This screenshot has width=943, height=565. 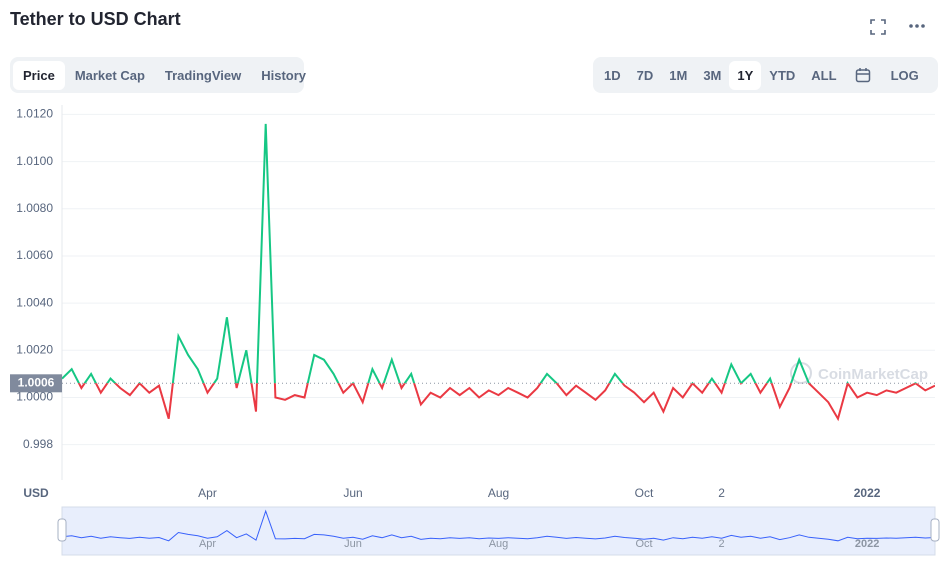 I want to click on tab: TradingView, so click(x=203, y=75).